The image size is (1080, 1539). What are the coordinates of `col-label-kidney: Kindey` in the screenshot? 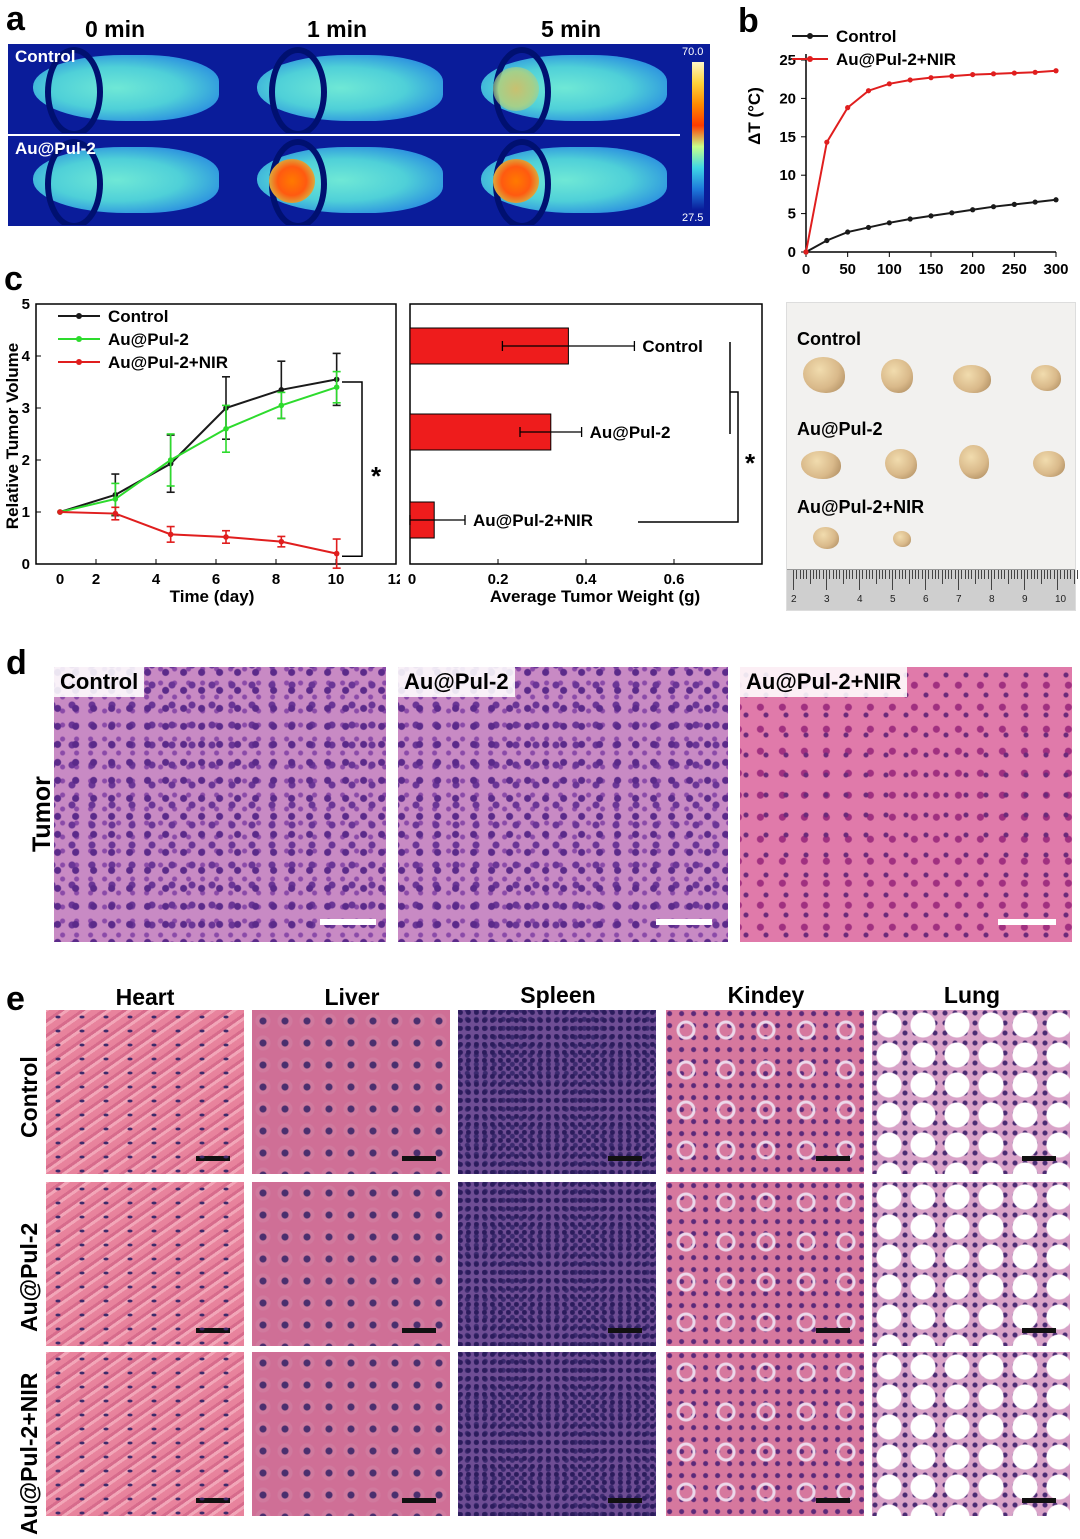 It's located at (766, 995).